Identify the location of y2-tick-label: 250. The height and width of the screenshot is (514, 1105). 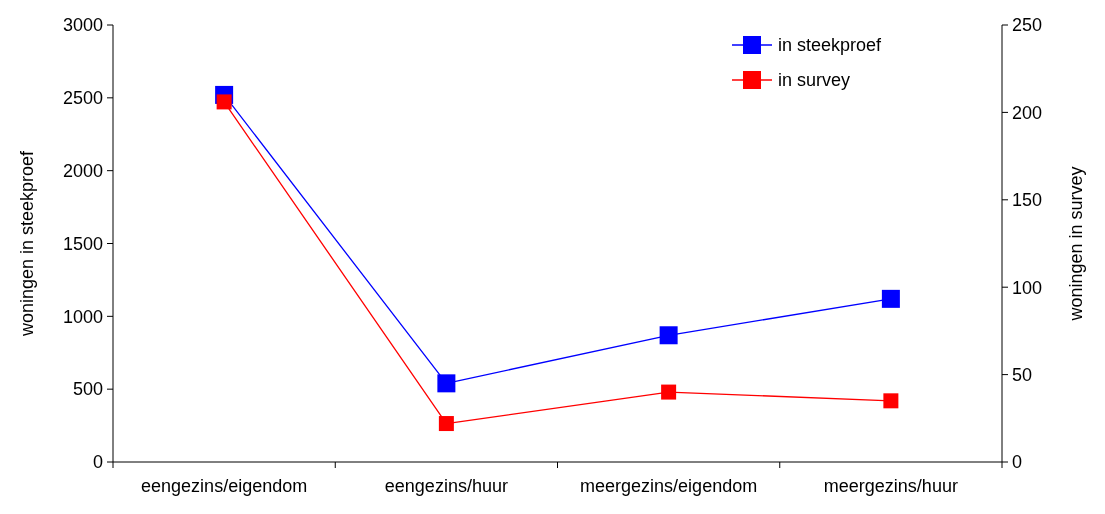
(1027, 25).